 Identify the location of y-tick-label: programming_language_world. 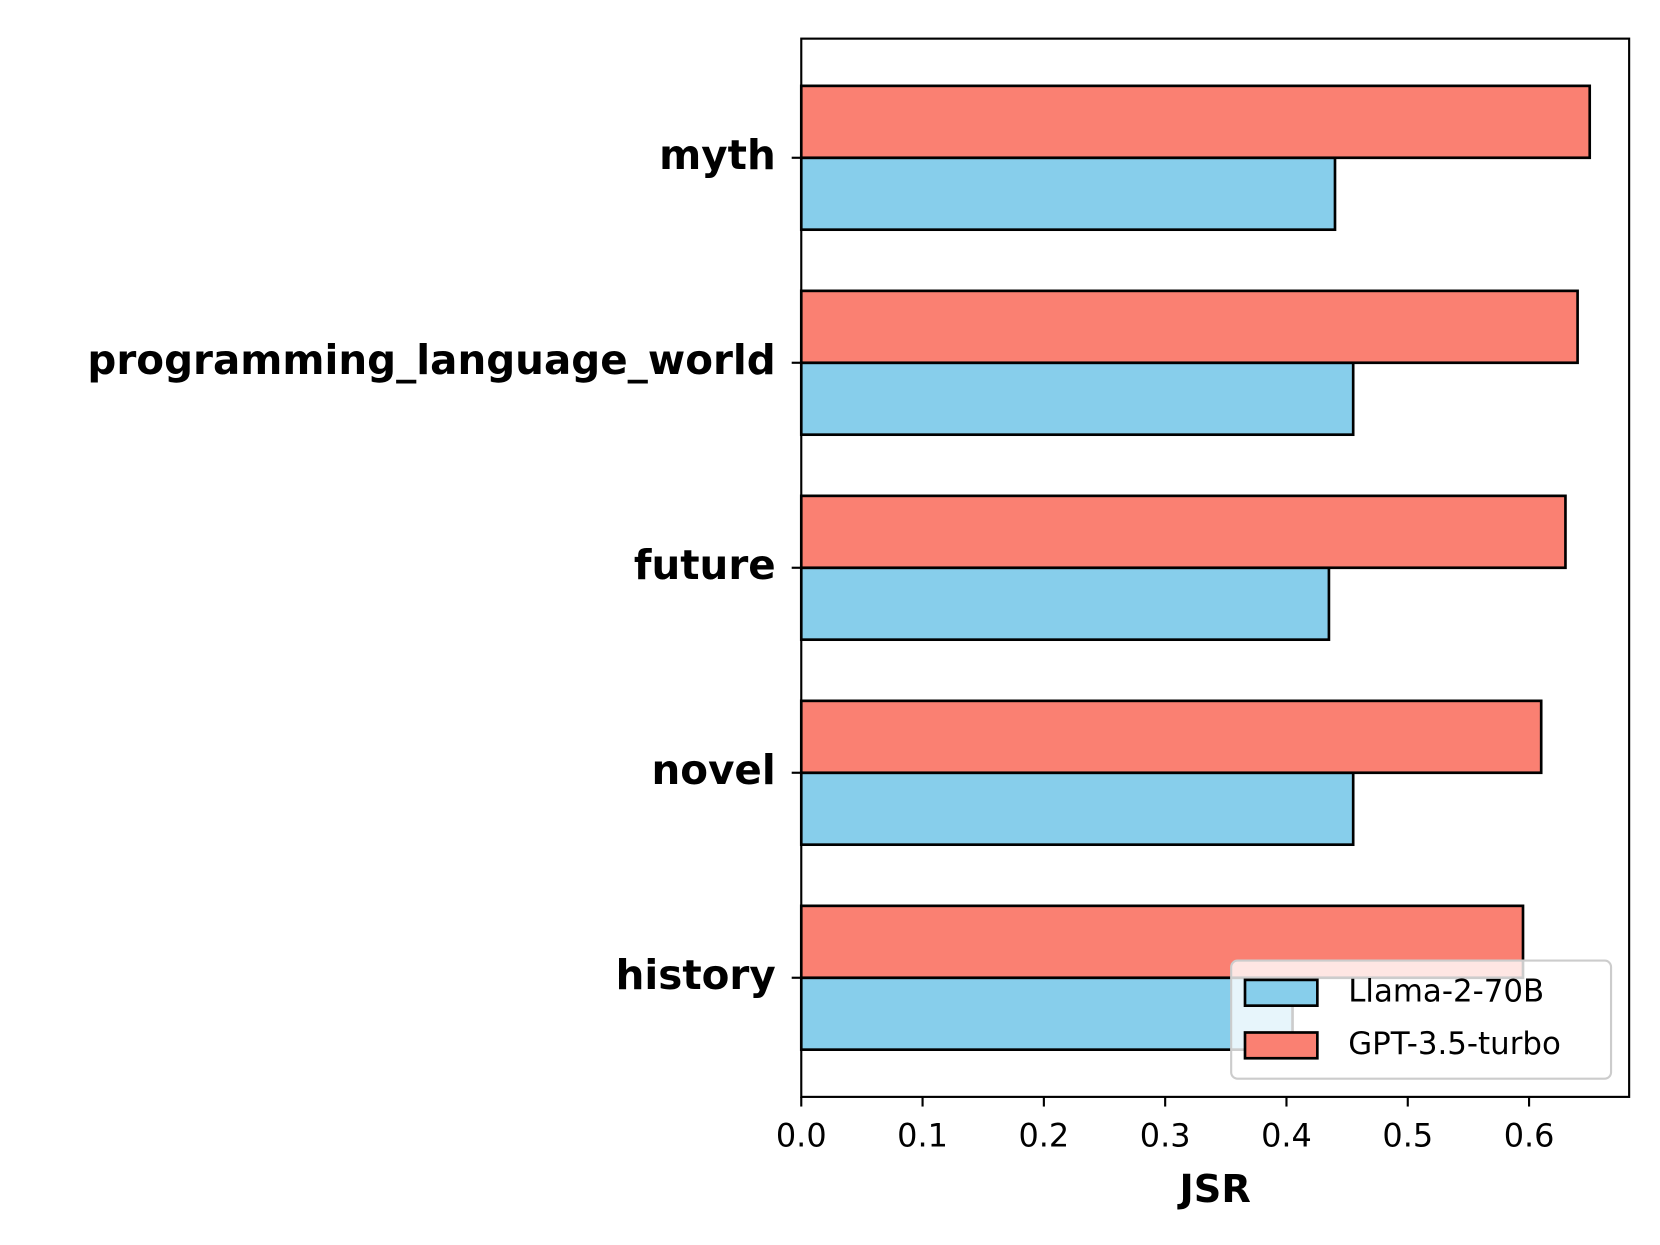
(431, 360).